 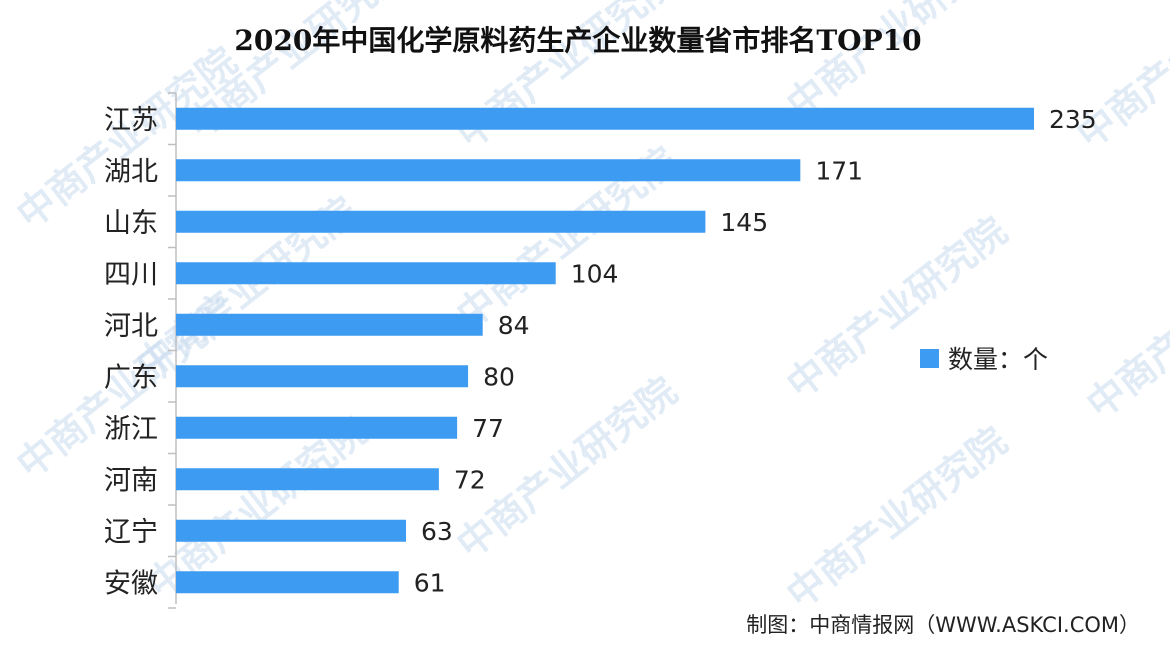 I want to click on legend-swatch, so click(x=929, y=358).